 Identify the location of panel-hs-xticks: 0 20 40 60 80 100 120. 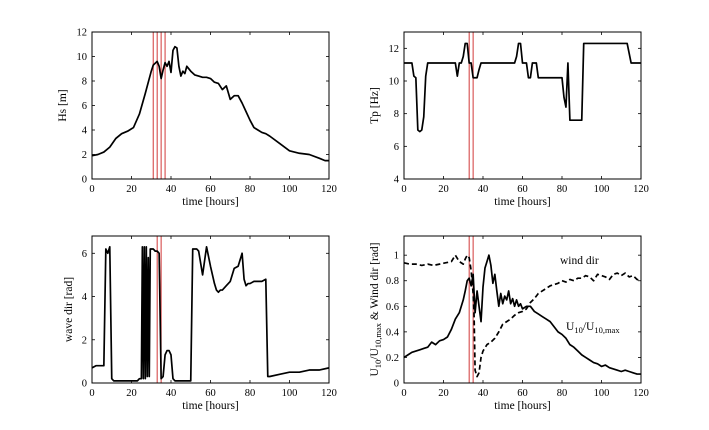
(213, 113).